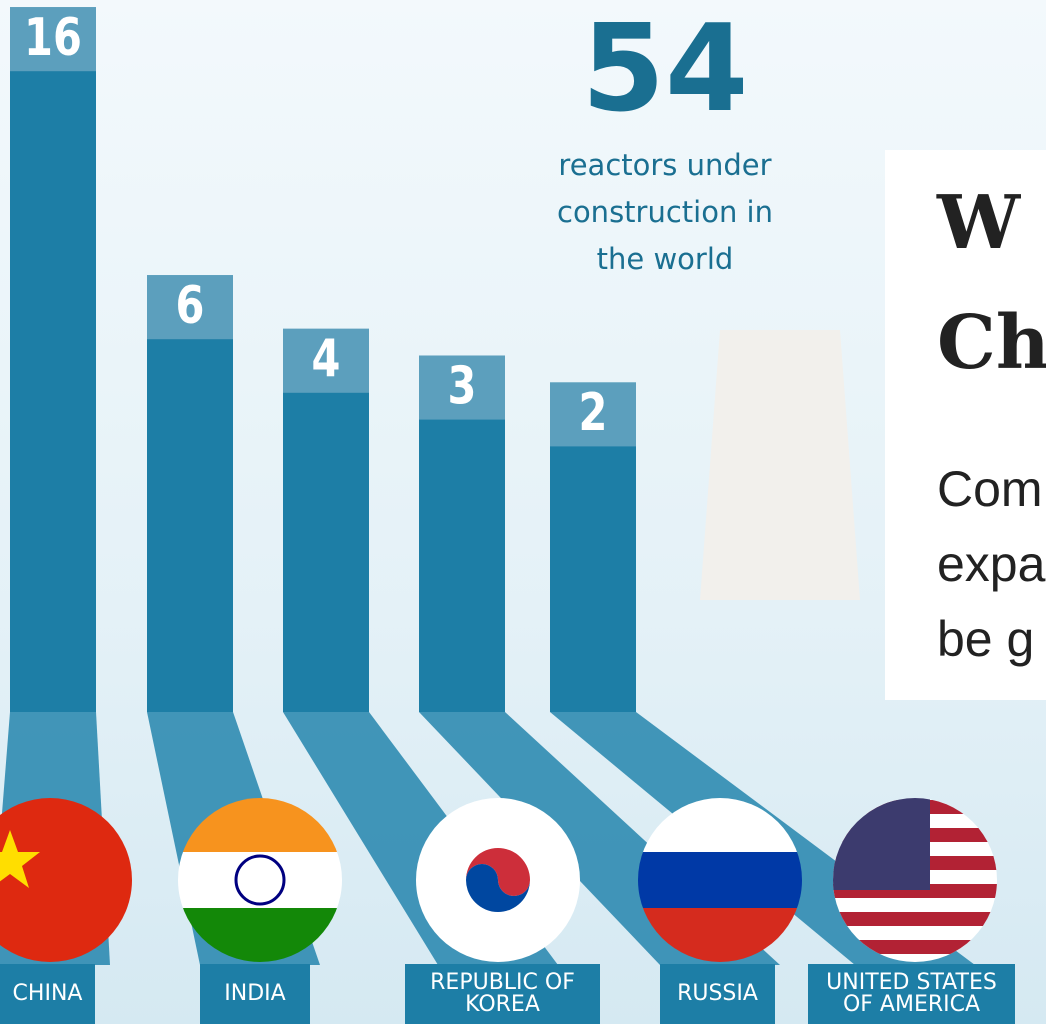  Describe the element at coordinates (979, 223) in the screenshot. I see `overlay-line: W` at that location.